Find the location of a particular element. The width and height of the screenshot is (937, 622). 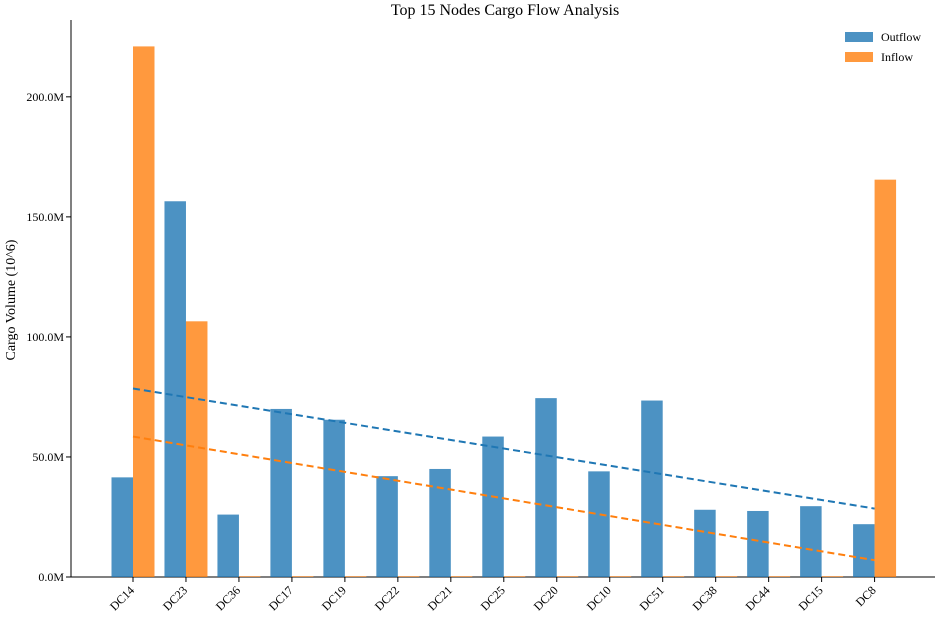

y-tick-label: 200.0M is located at coordinates (45, 97).